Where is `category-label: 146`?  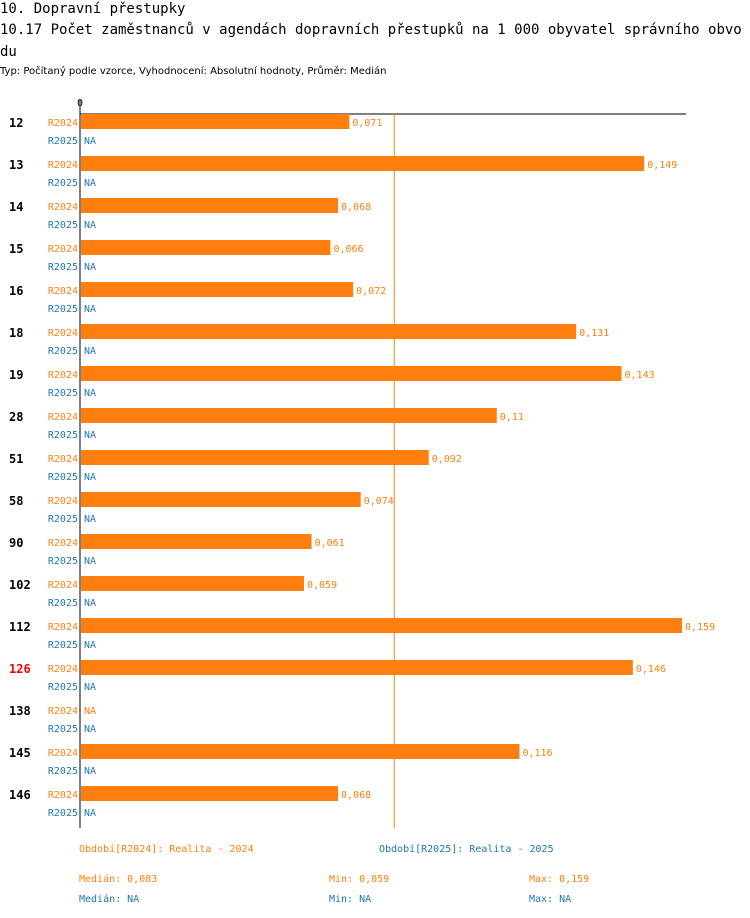 category-label: 146 is located at coordinates (20, 795).